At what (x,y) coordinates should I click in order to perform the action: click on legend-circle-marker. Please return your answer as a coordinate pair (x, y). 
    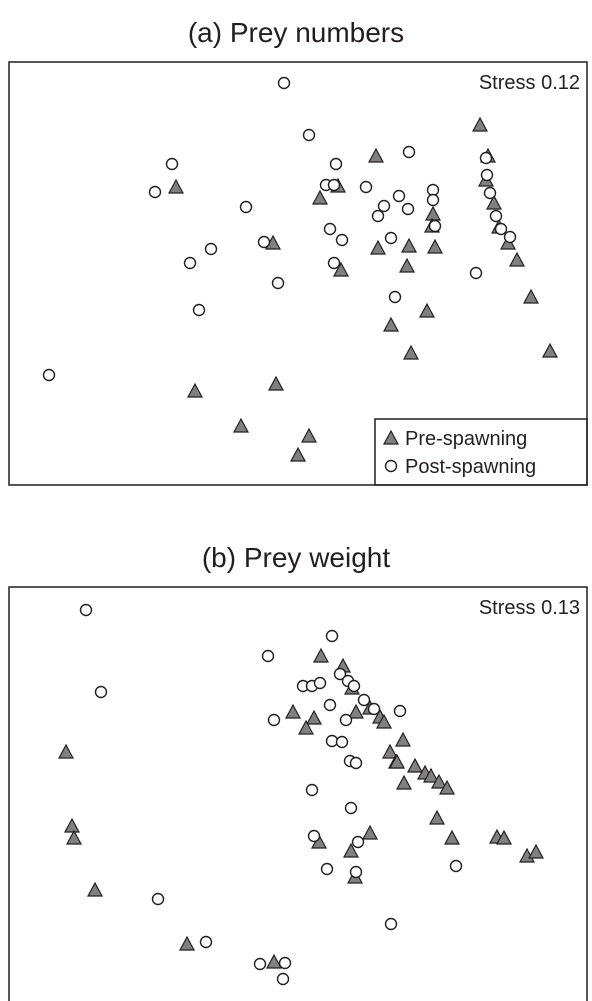
    Looking at the image, I should click on (391, 466).